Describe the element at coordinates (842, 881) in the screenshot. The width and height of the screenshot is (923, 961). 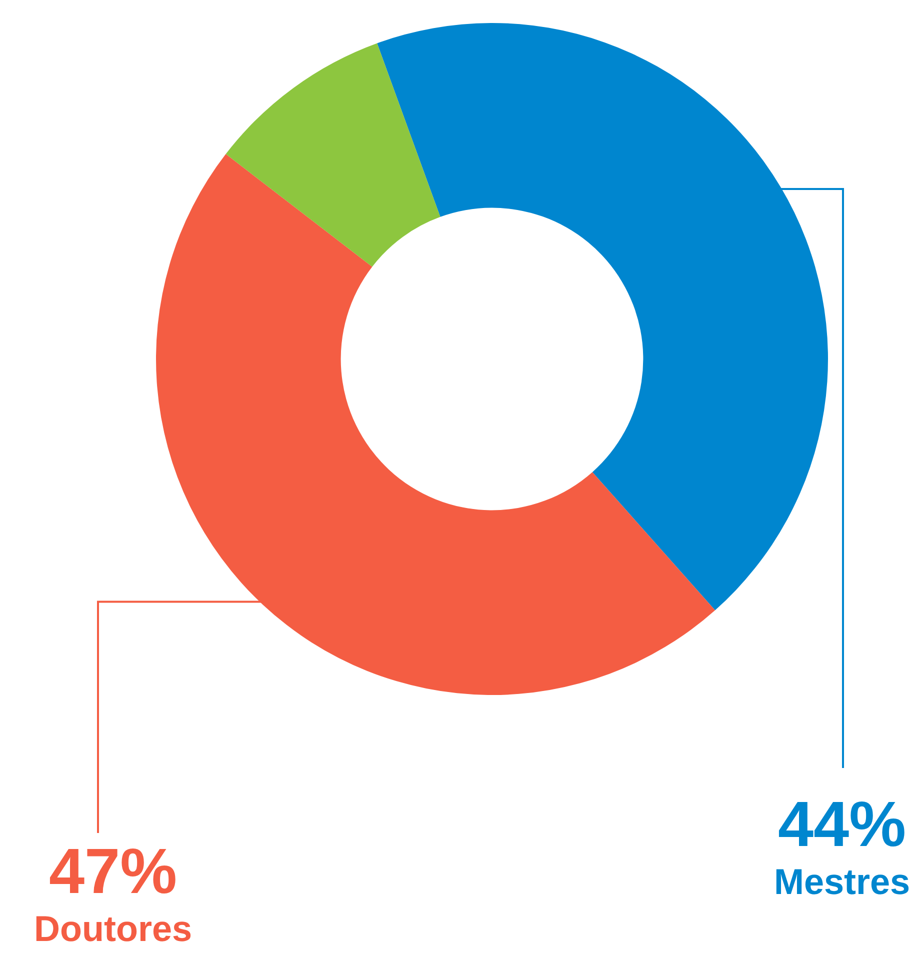
I see `slice-label: Mestres` at that location.